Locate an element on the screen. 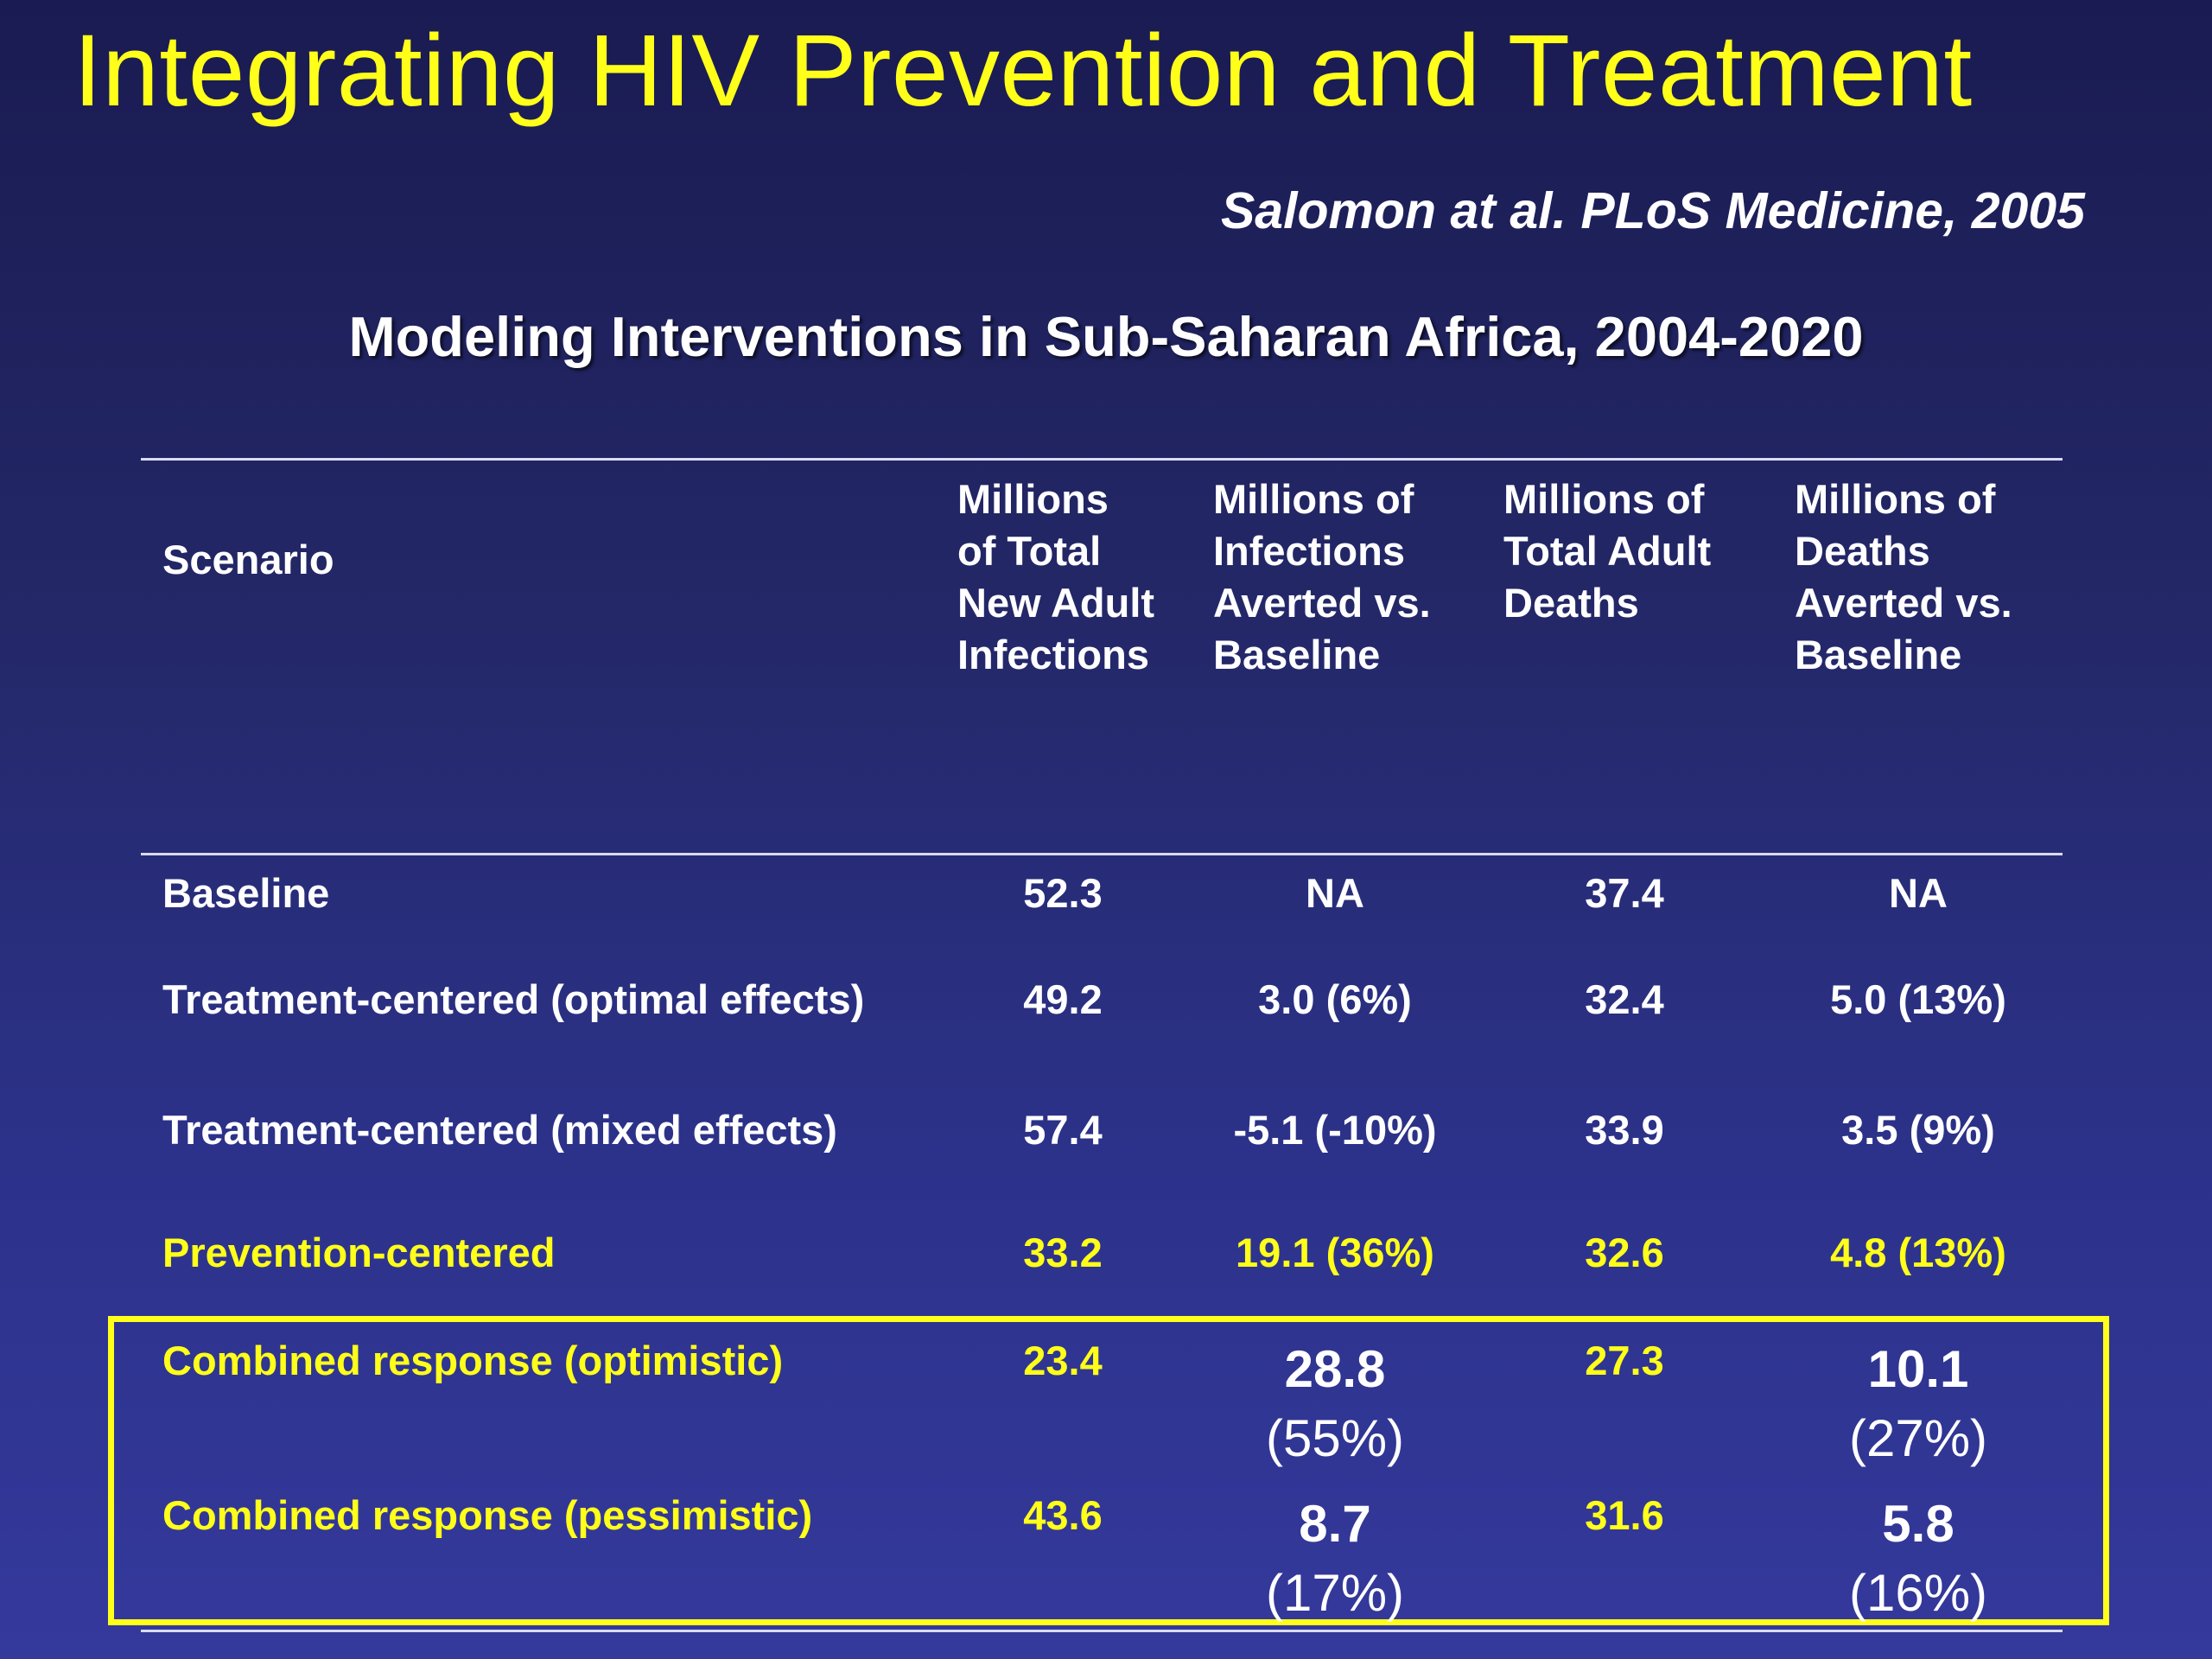  header-deaths-averted: Millions of Deaths Averted vs. Baseline is located at coordinates (1903, 577).